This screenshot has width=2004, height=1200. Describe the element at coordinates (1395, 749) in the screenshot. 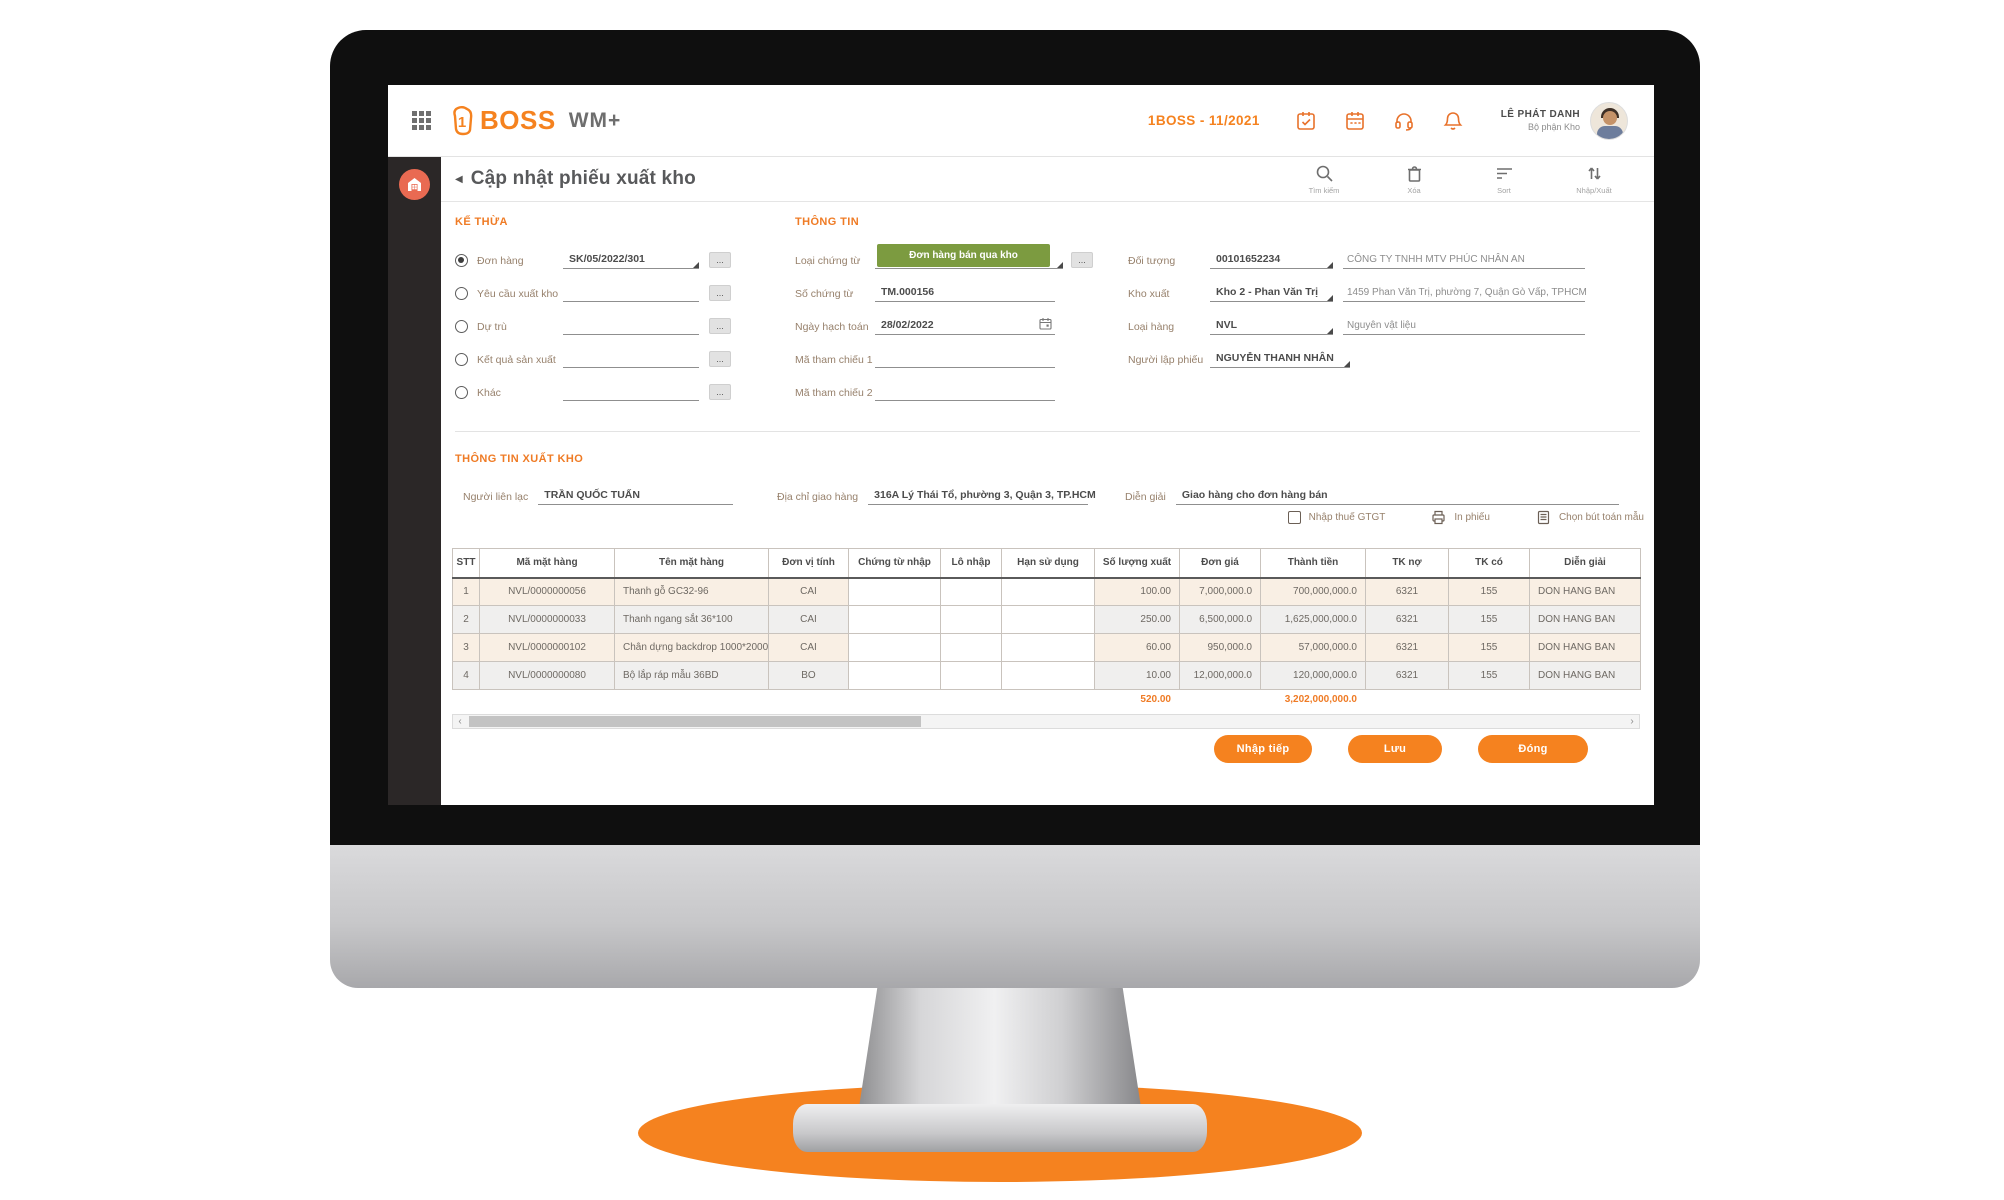

I see `save-button: Lưu` at that location.